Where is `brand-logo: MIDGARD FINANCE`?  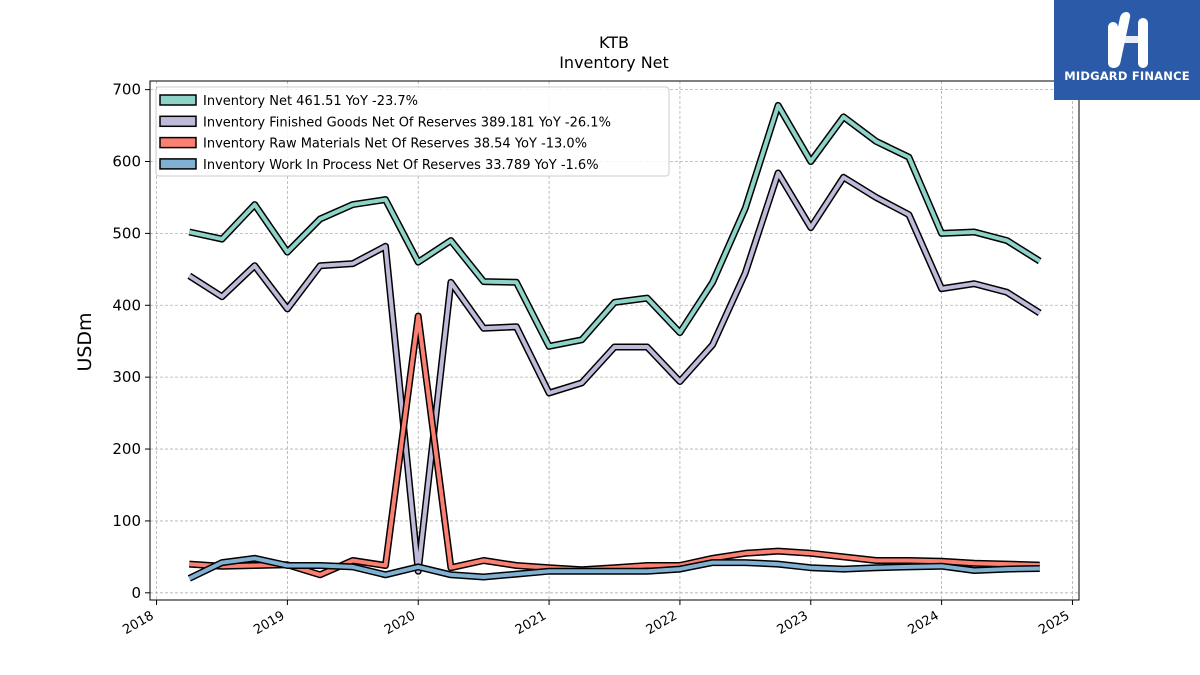
brand-logo: MIDGARD FINANCE is located at coordinates (1127, 50).